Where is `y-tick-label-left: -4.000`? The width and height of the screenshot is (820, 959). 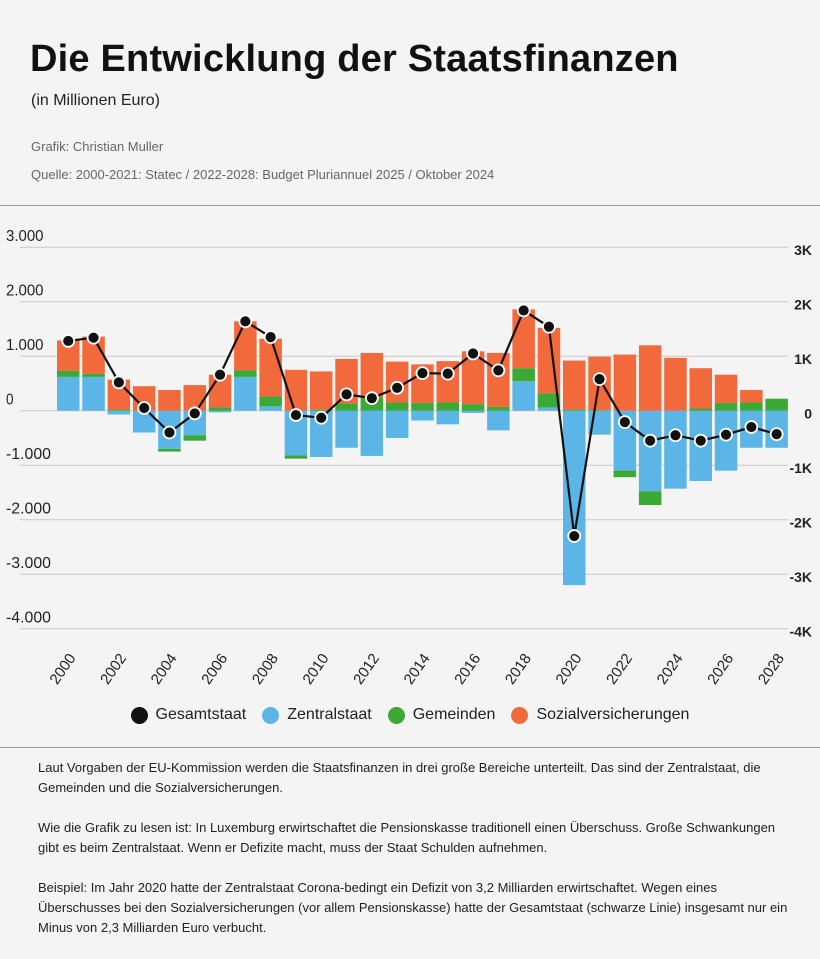 y-tick-label-left: -4.000 is located at coordinates (28, 618).